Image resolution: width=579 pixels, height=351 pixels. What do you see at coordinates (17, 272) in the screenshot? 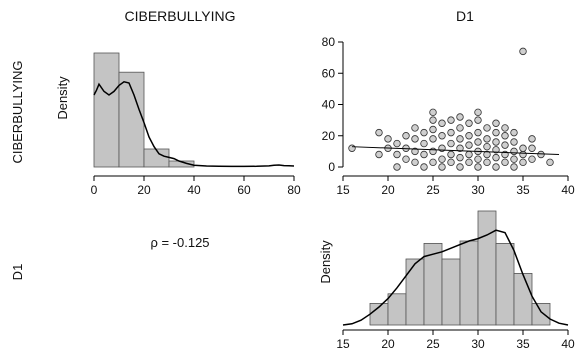
I see `row-title-d1: D1` at bounding box center [17, 272].